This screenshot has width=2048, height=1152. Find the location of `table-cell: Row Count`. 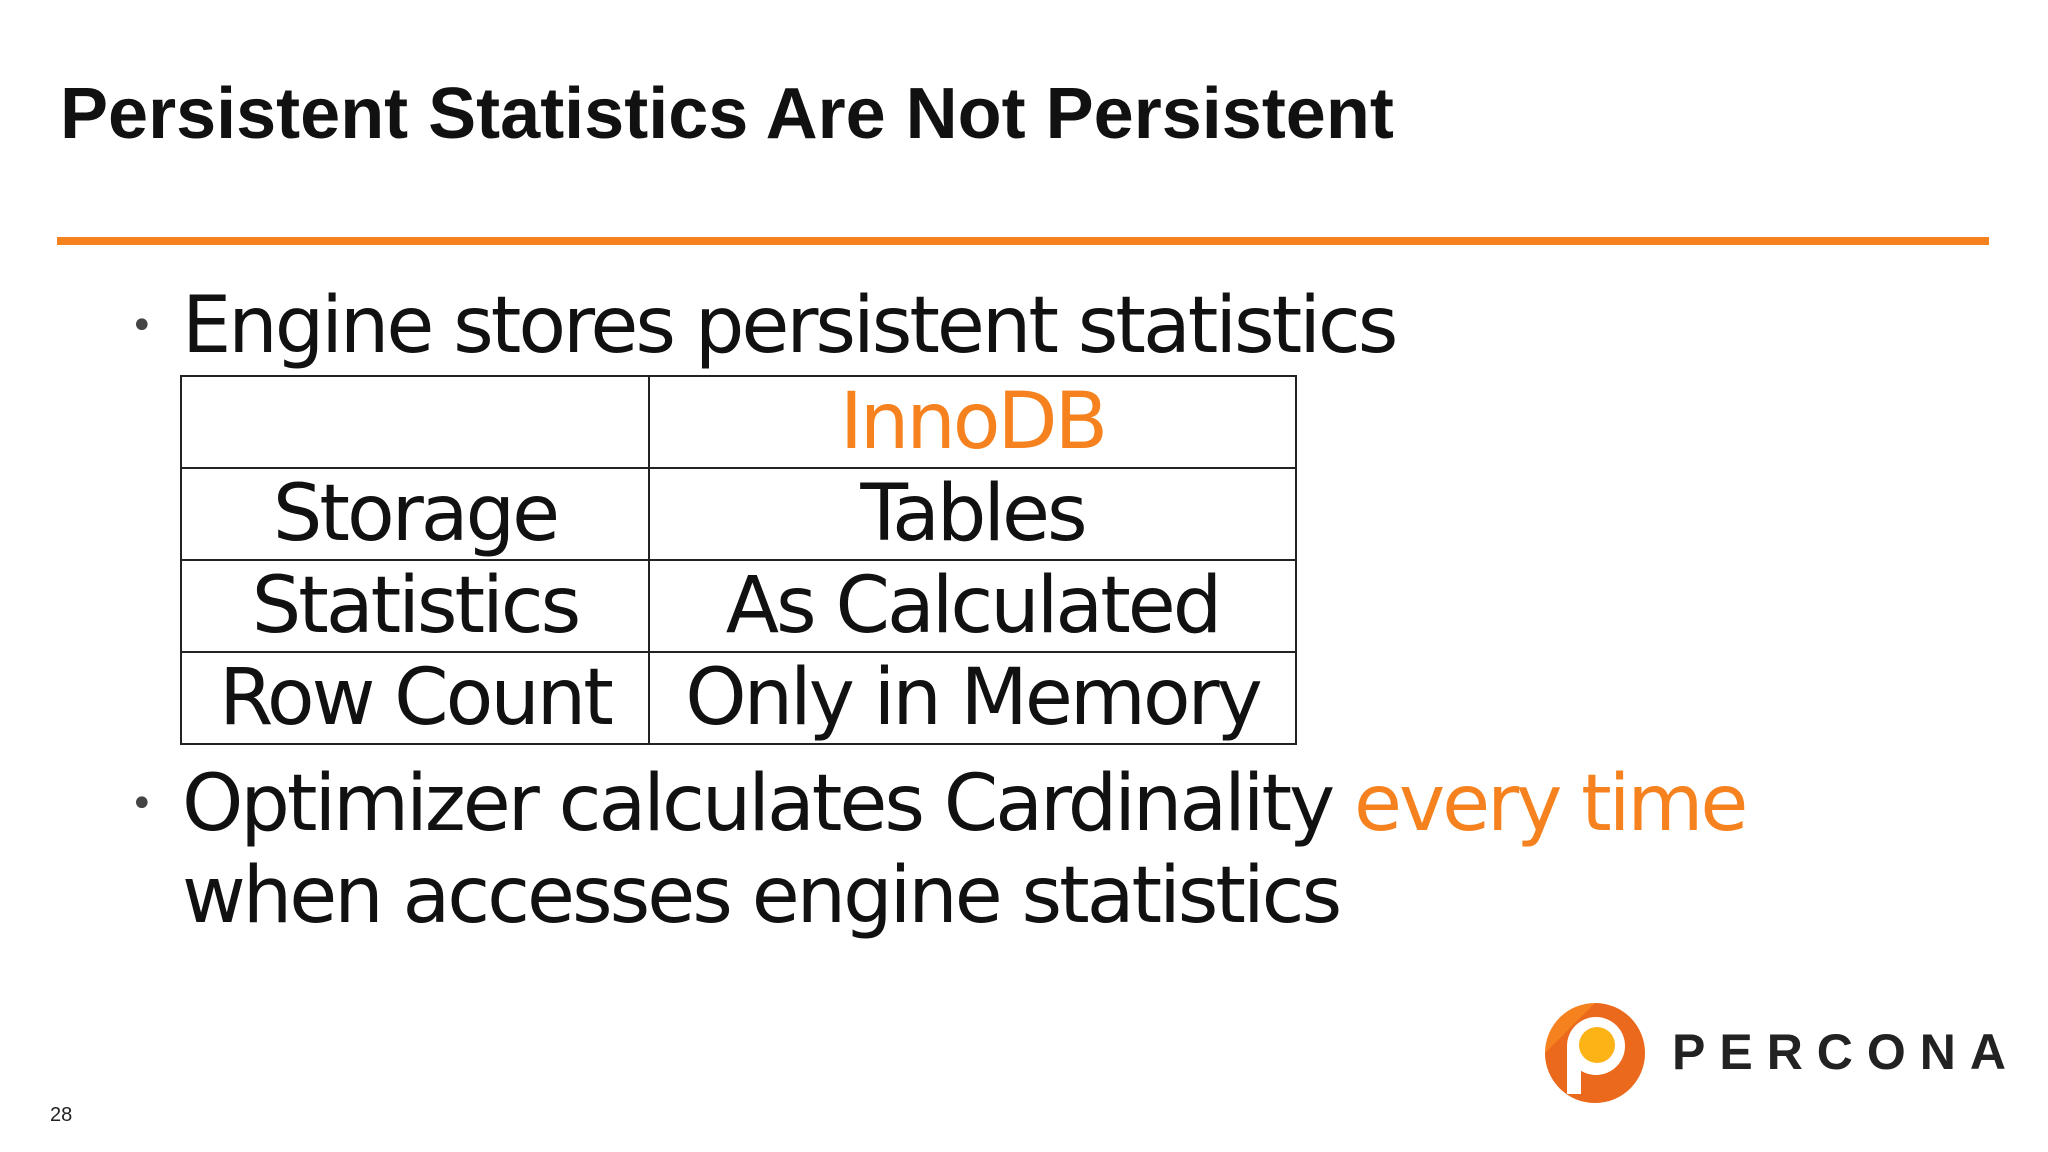

table-cell: Row Count is located at coordinates (415, 698).